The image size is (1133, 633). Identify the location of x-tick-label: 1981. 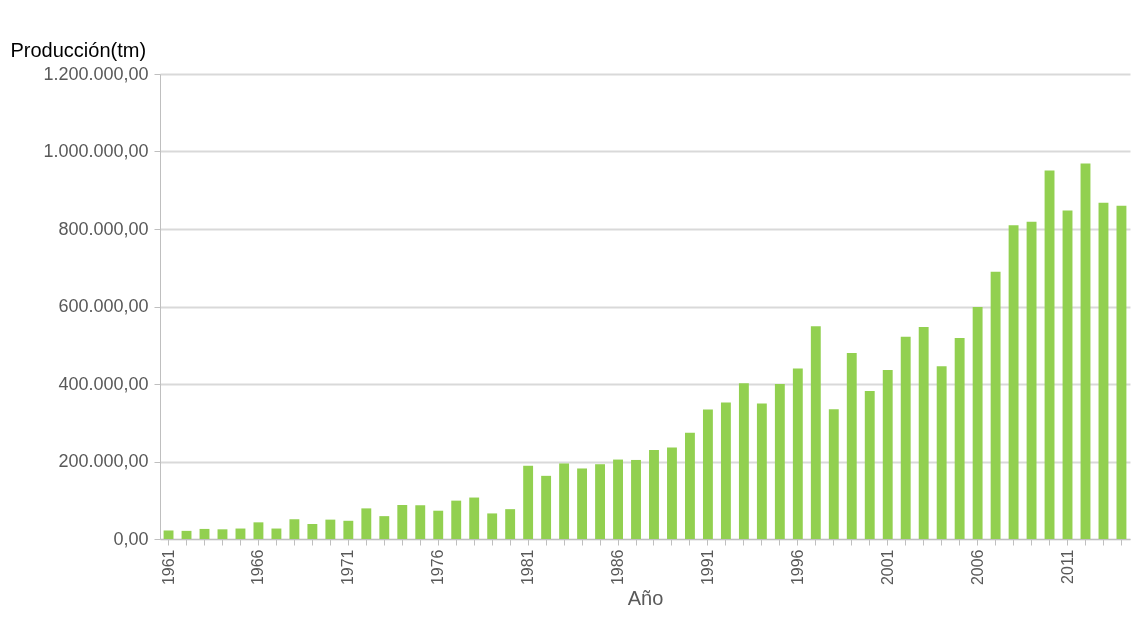
(528, 567).